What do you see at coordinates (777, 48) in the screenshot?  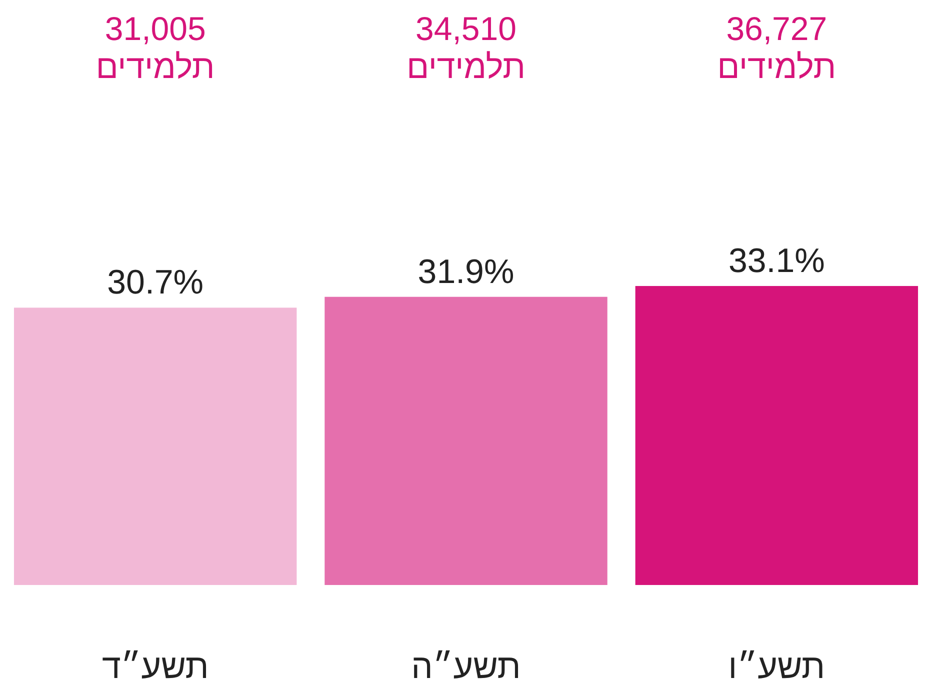 I see `text: 36,727 תלמידים` at bounding box center [777, 48].